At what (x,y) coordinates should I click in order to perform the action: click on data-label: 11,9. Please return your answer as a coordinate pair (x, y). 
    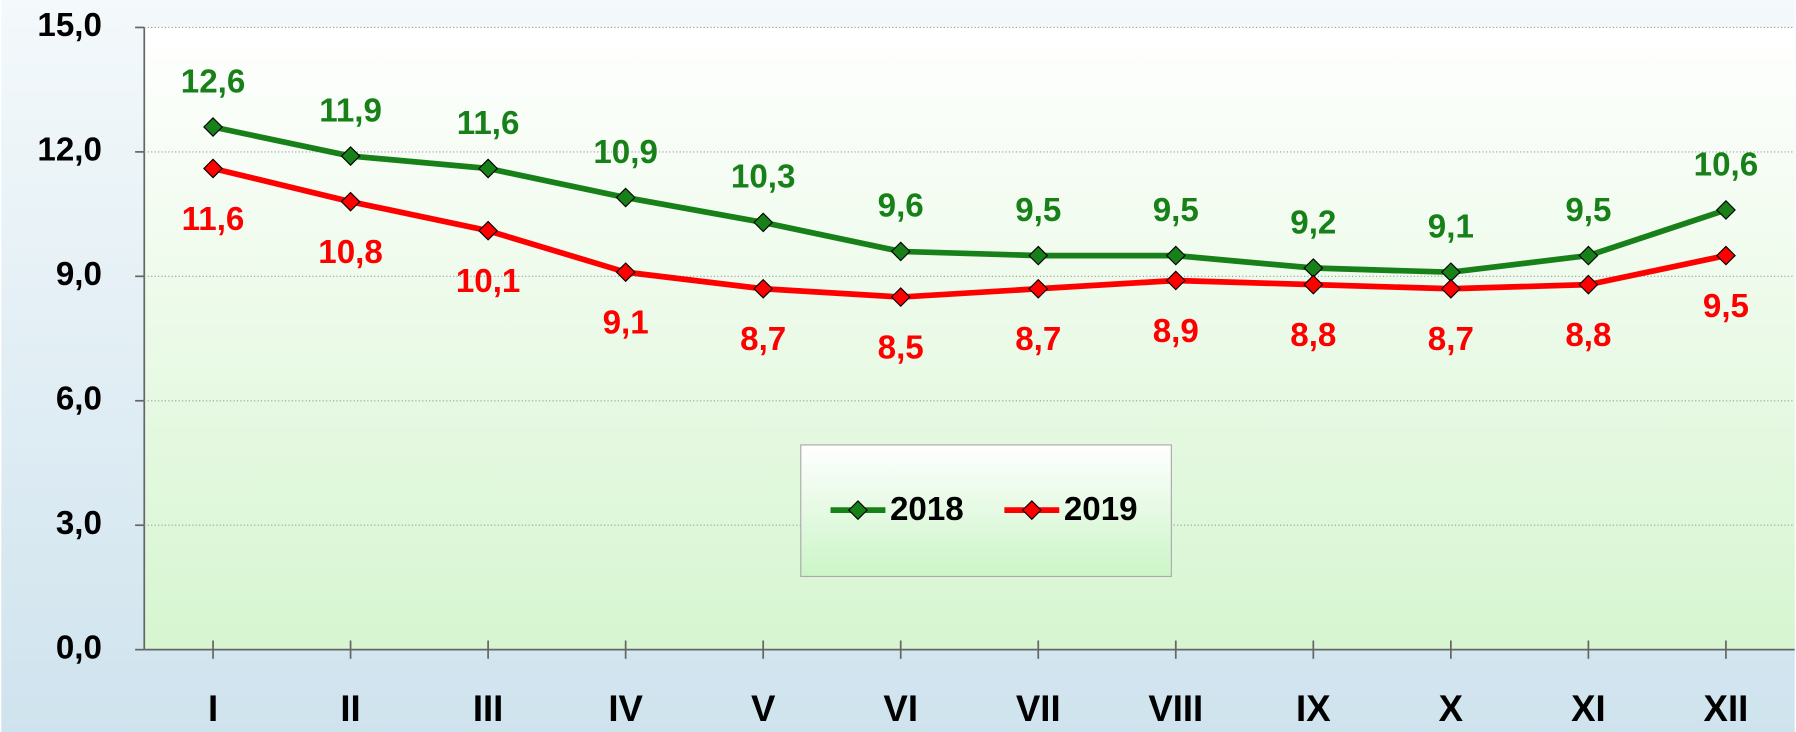
    Looking at the image, I should click on (350, 110).